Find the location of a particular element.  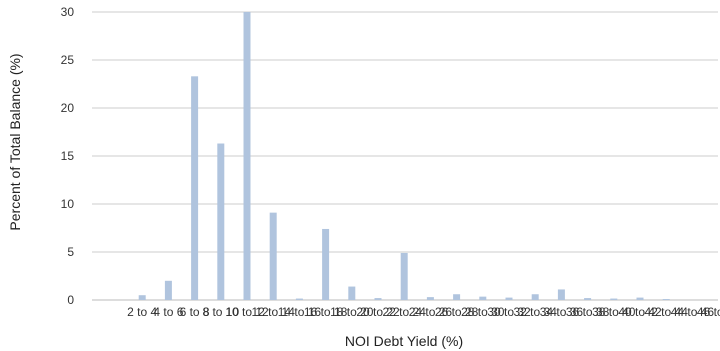

x-tick-label: 34 to 36 is located at coordinates (562, 312).